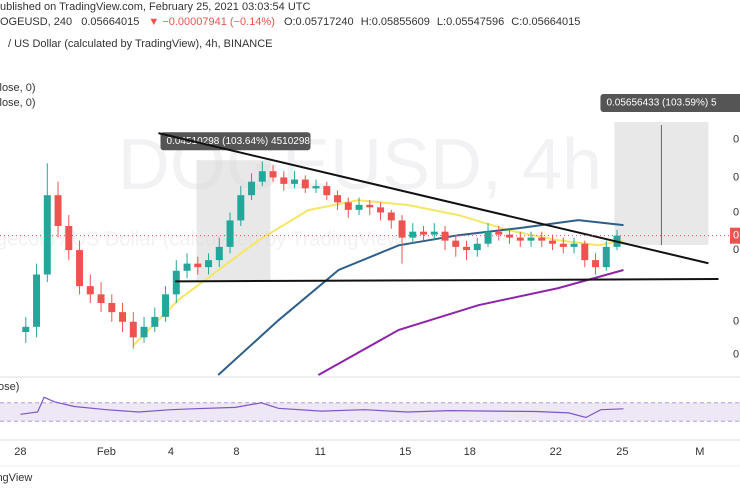 The width and height of the screenshot is (740, 492). What do you see at coordinates (320, 452) in the screenshot?
I see `x-tick-label: 11` at bounding box center [320, 452].